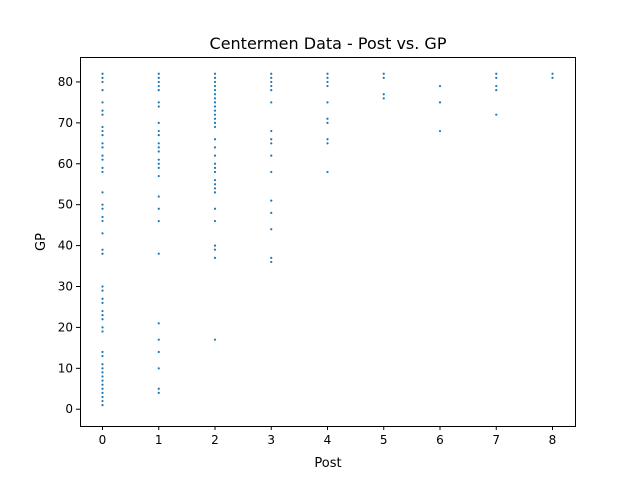 The height and width of the screenshot is (480, 640). What do you see at coordinates (65, 164) in the screenshot?
I see `y-tick-label: 60` at bounding box center [65, 164].